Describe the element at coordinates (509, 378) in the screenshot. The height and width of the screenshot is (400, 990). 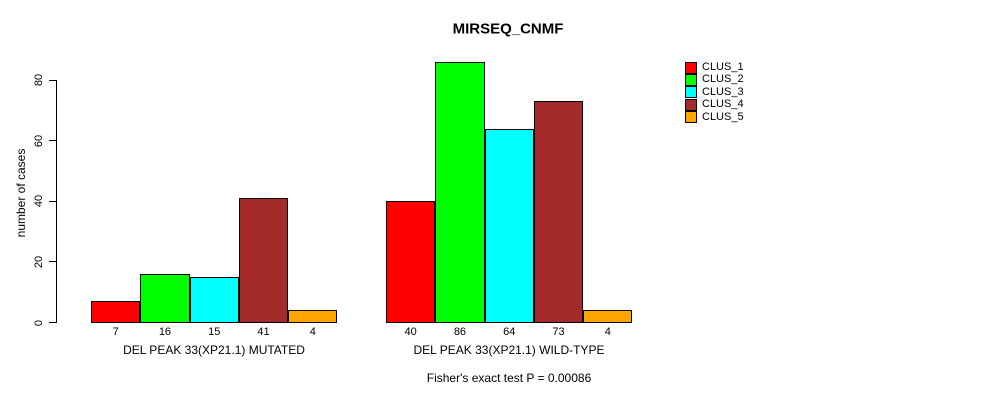
I see `caption: Fisher's exact test P = 0.00086` at that location.